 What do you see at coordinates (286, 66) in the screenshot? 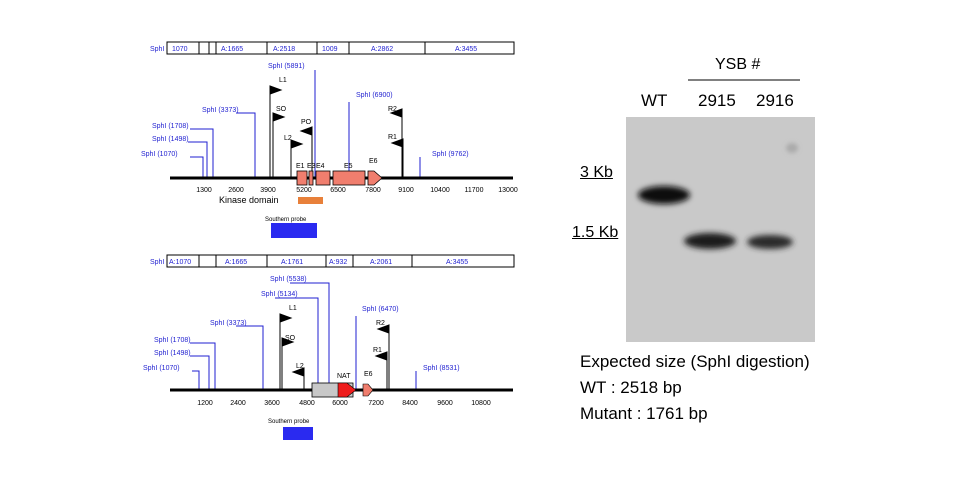
I see `wt-site-label: SphI (5891)` at bounding box center [286, 66].